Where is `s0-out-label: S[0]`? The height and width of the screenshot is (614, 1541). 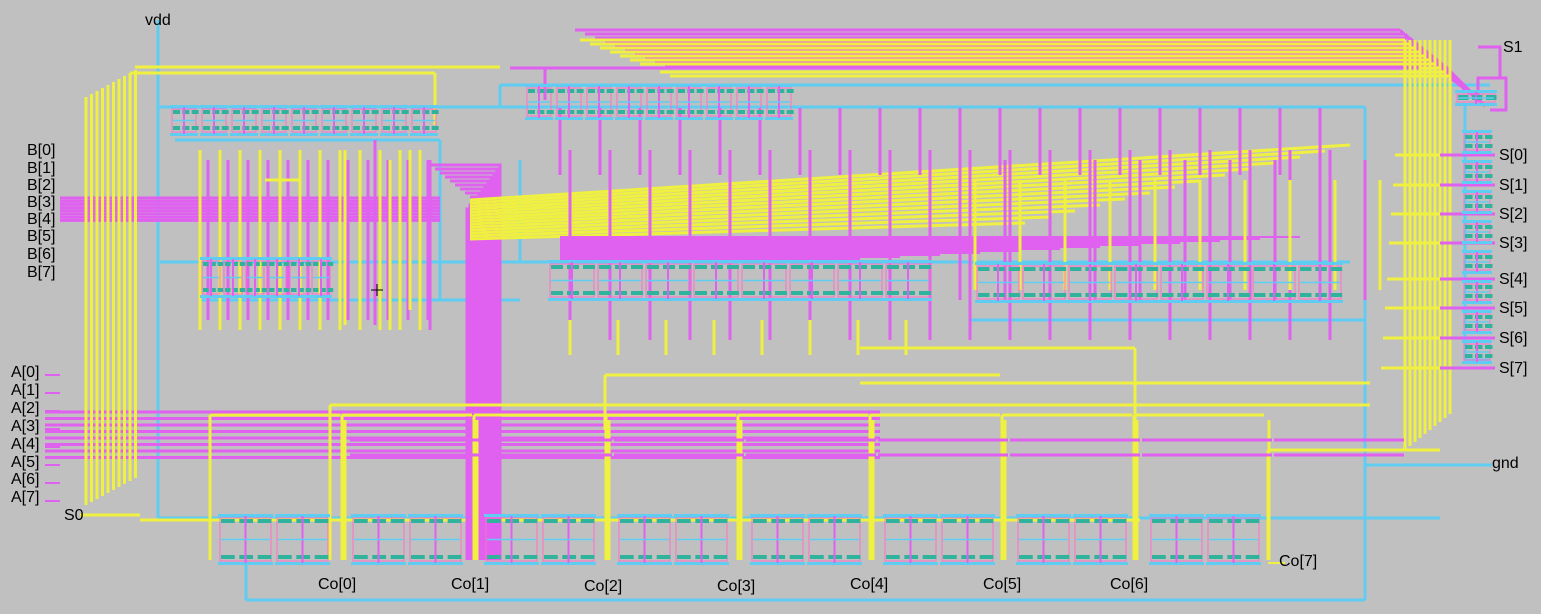 s0-out-label: S[0] is located at coordinates (1513, 155).